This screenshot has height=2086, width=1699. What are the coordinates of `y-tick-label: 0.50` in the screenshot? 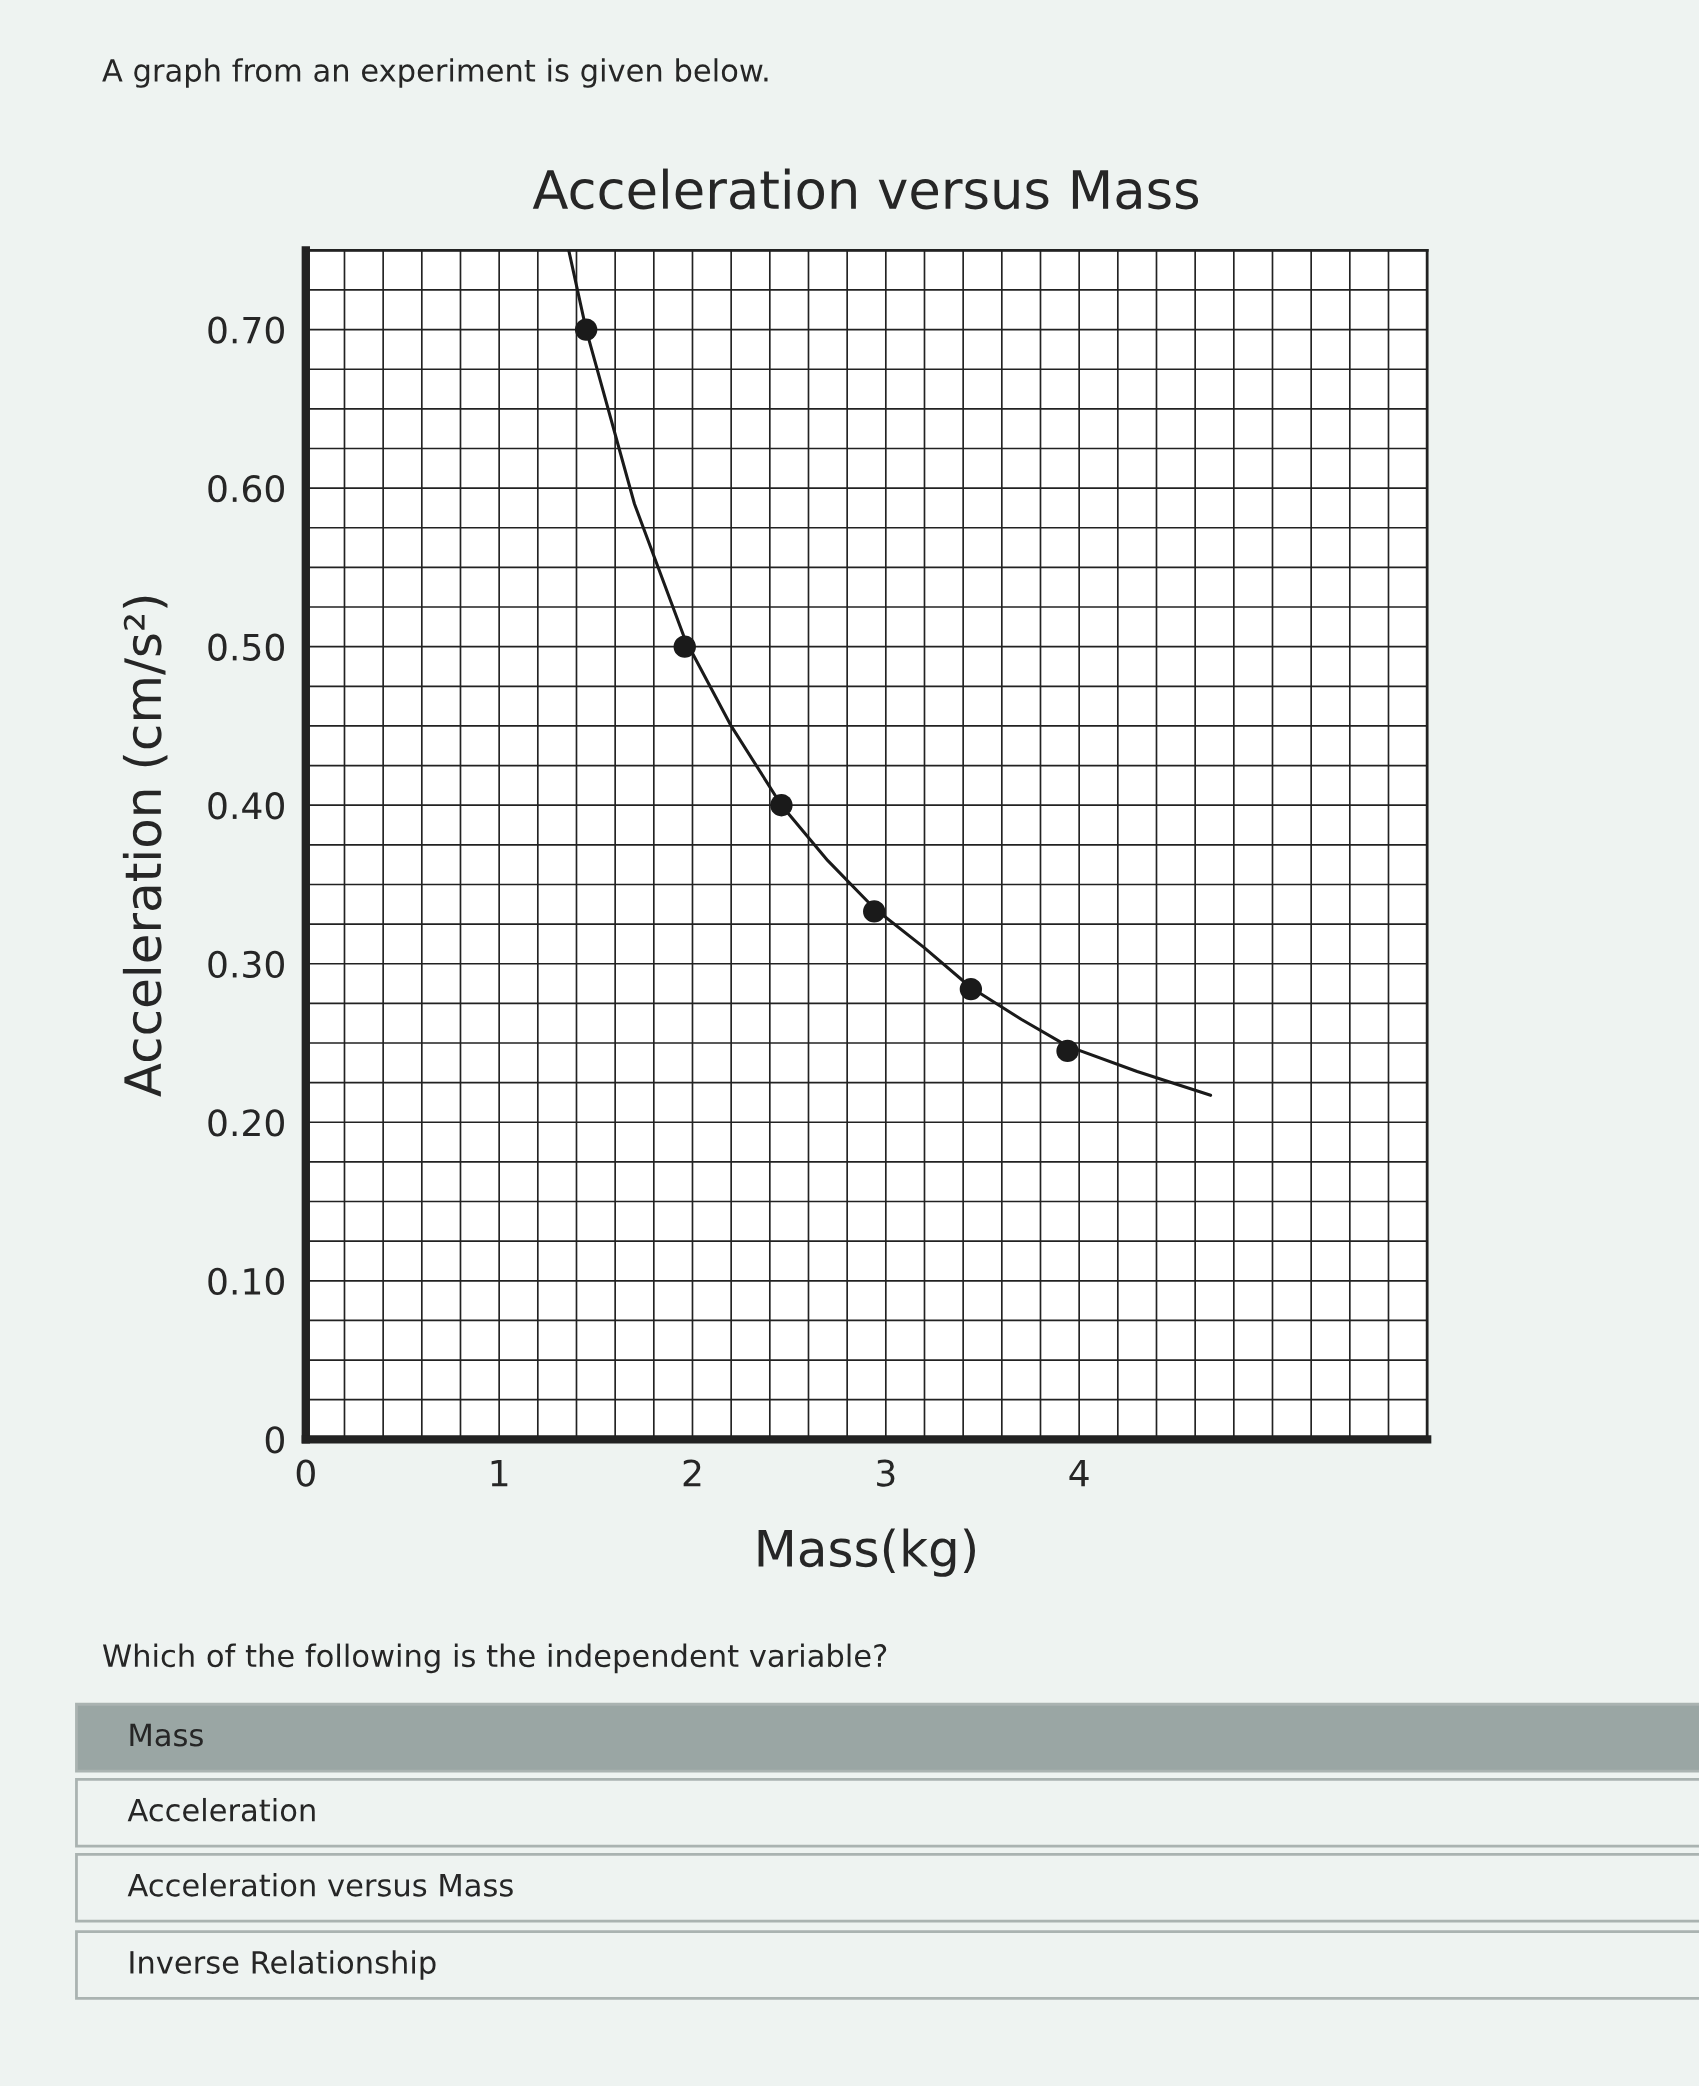 It's located at (246, 647).